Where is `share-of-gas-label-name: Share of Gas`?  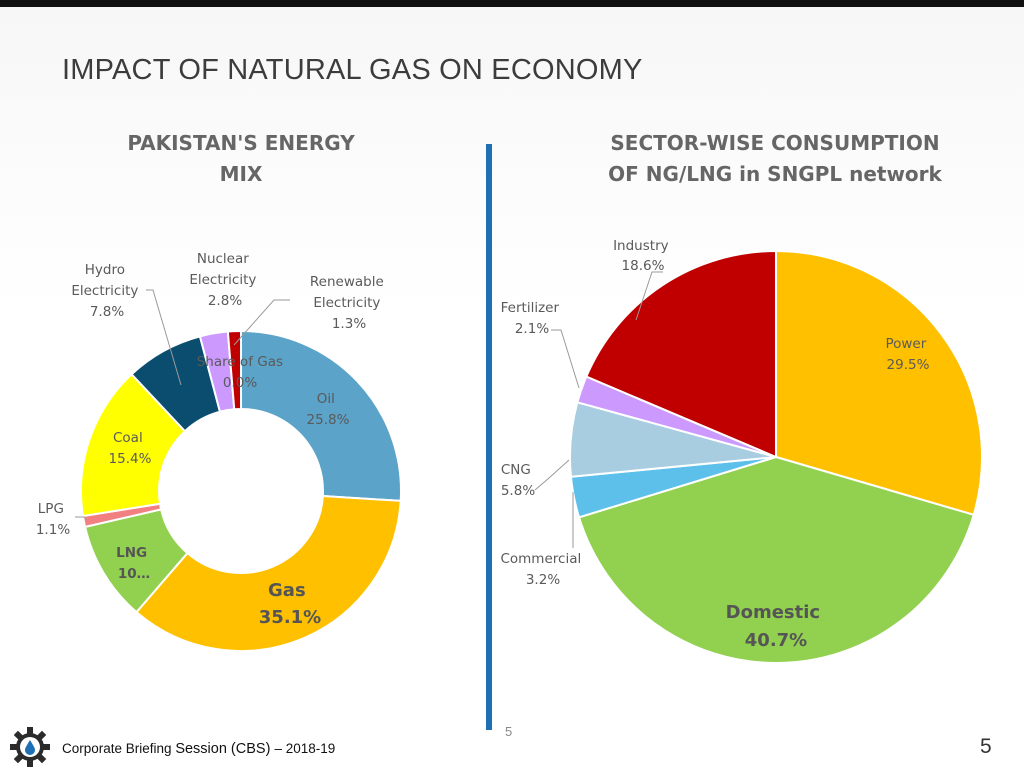 share-of-gas-label-name: Share of Gas is located at coordinates (240, 362).